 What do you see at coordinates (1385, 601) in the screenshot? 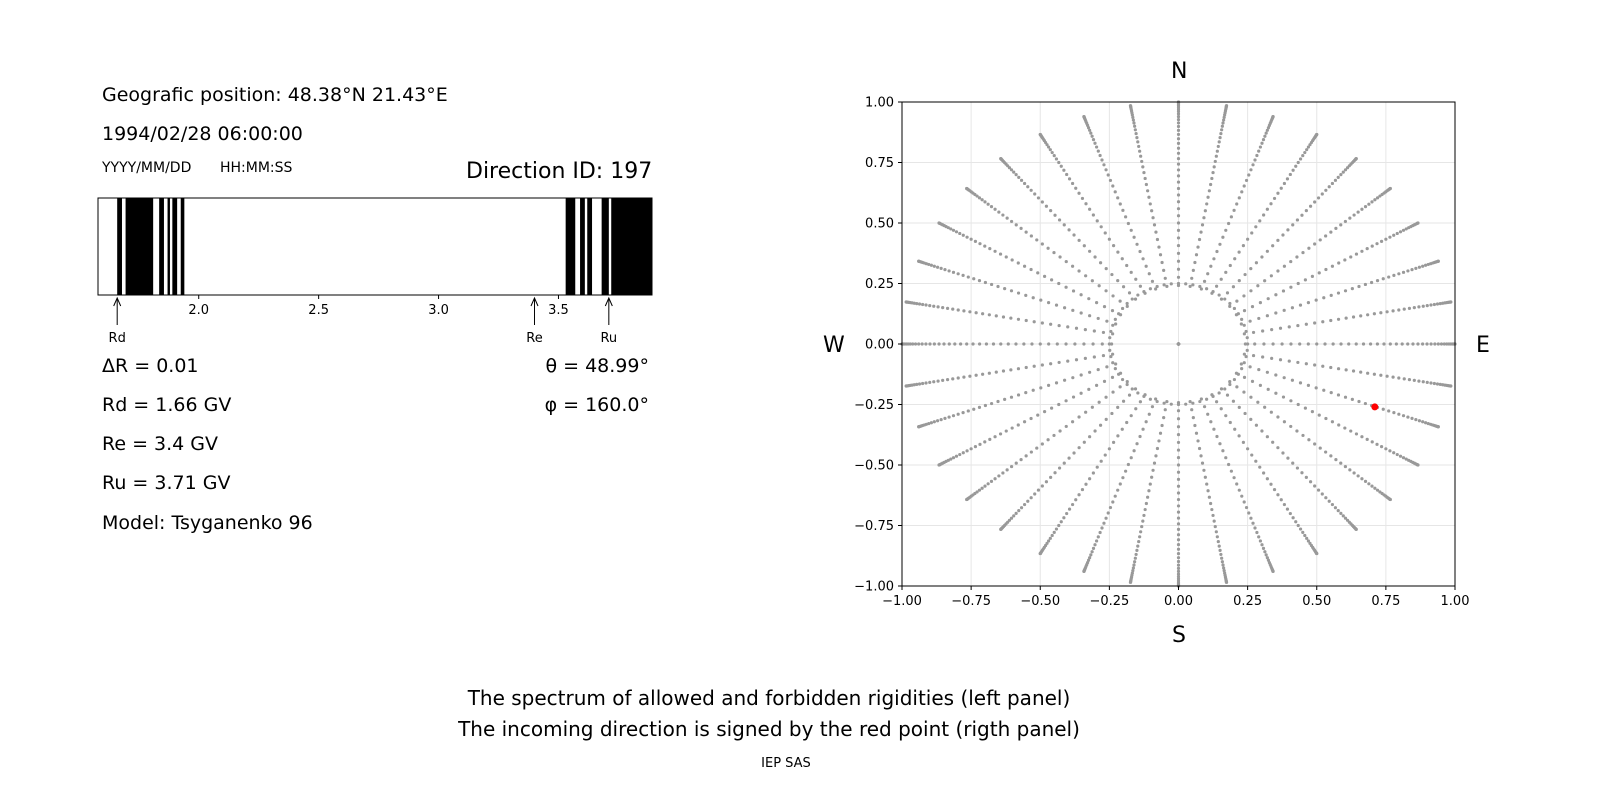
I see `scatter-x-tick-label: 0.75` at bounding box center [1385, 601].